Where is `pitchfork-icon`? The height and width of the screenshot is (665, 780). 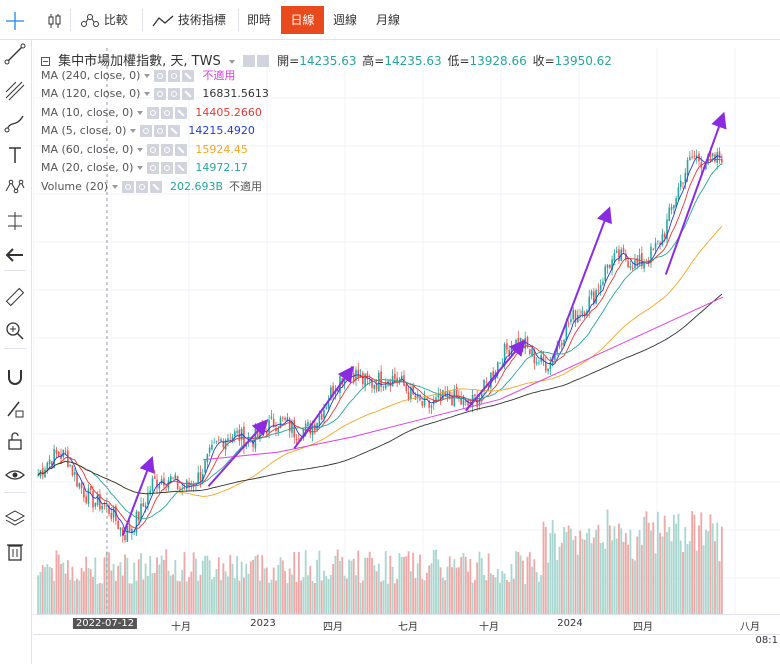 pitchfork-icon is located at coordinates (15, 91).